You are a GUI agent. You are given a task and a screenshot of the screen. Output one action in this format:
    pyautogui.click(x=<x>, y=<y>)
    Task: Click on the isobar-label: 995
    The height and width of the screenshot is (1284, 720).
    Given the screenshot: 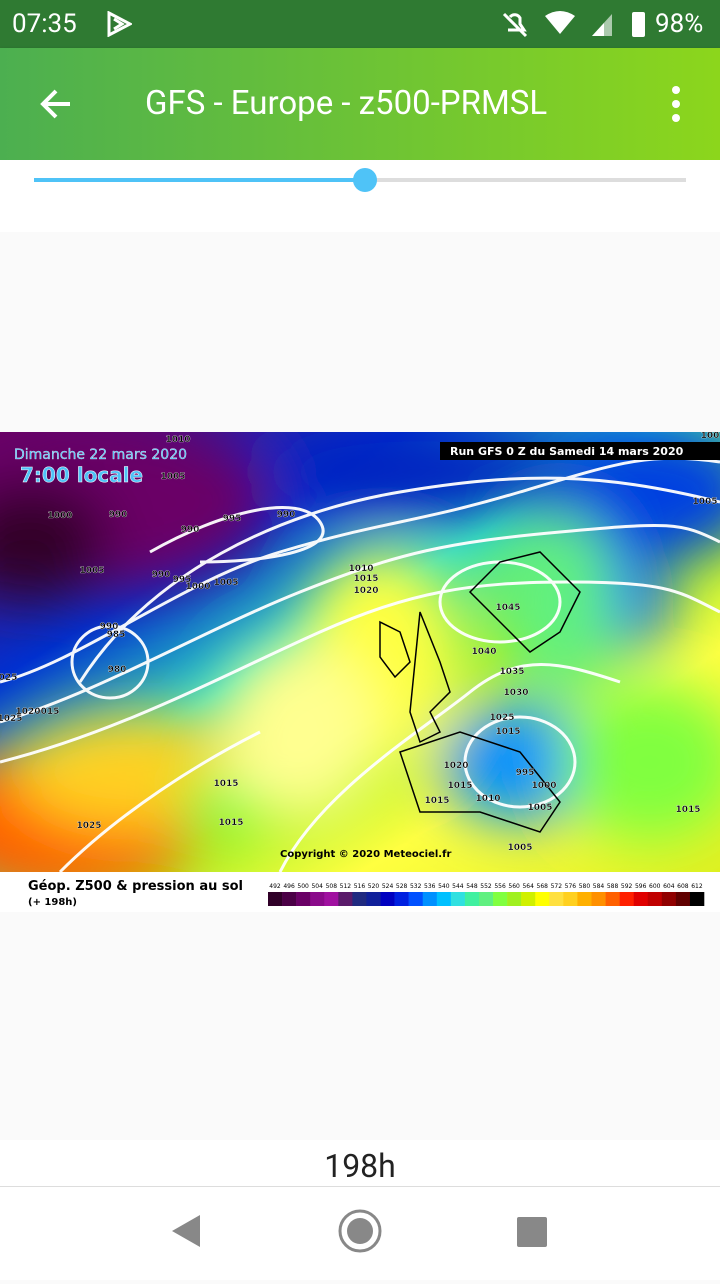 What is the action you would take?
    pyautogui.click(x=232, y=519)
    